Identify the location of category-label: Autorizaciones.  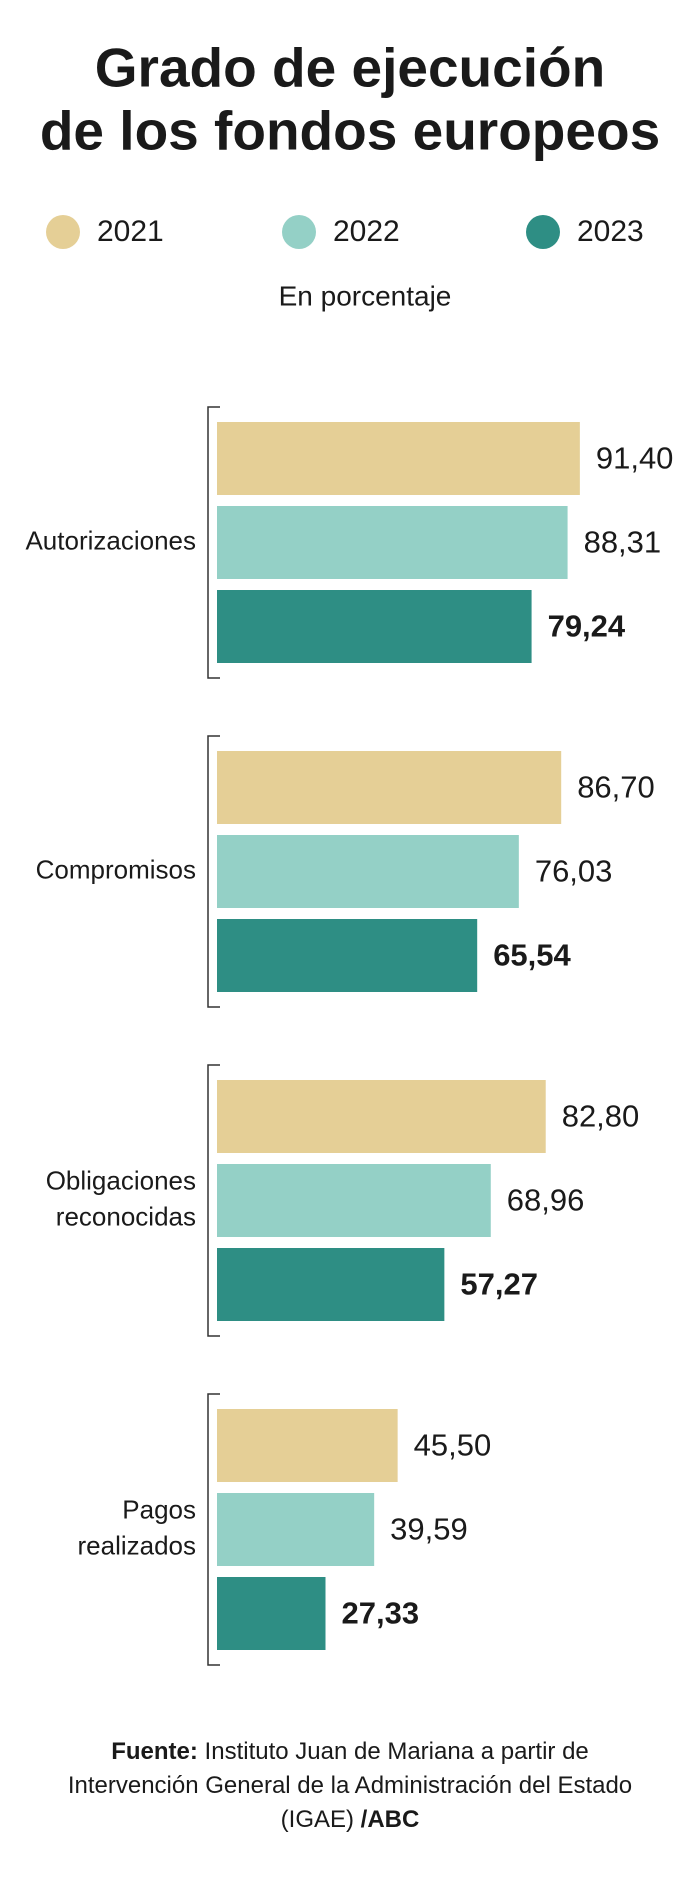
(110, 540).